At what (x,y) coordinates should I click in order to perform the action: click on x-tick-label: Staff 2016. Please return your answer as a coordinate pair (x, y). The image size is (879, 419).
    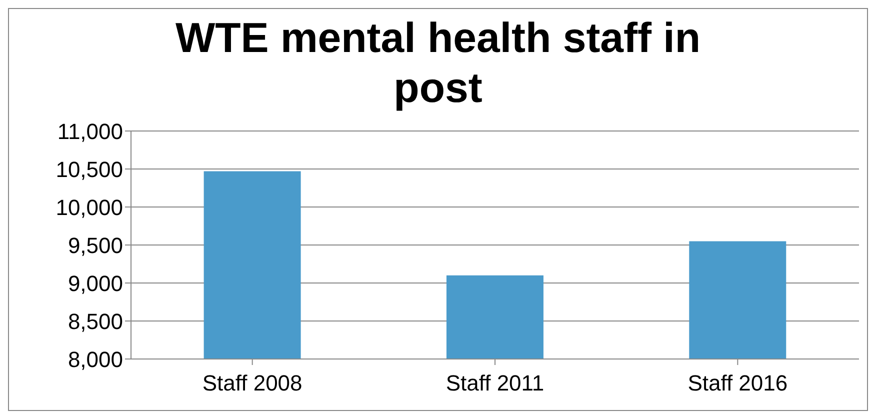
    Looking at the image, I should click on (738, 383).